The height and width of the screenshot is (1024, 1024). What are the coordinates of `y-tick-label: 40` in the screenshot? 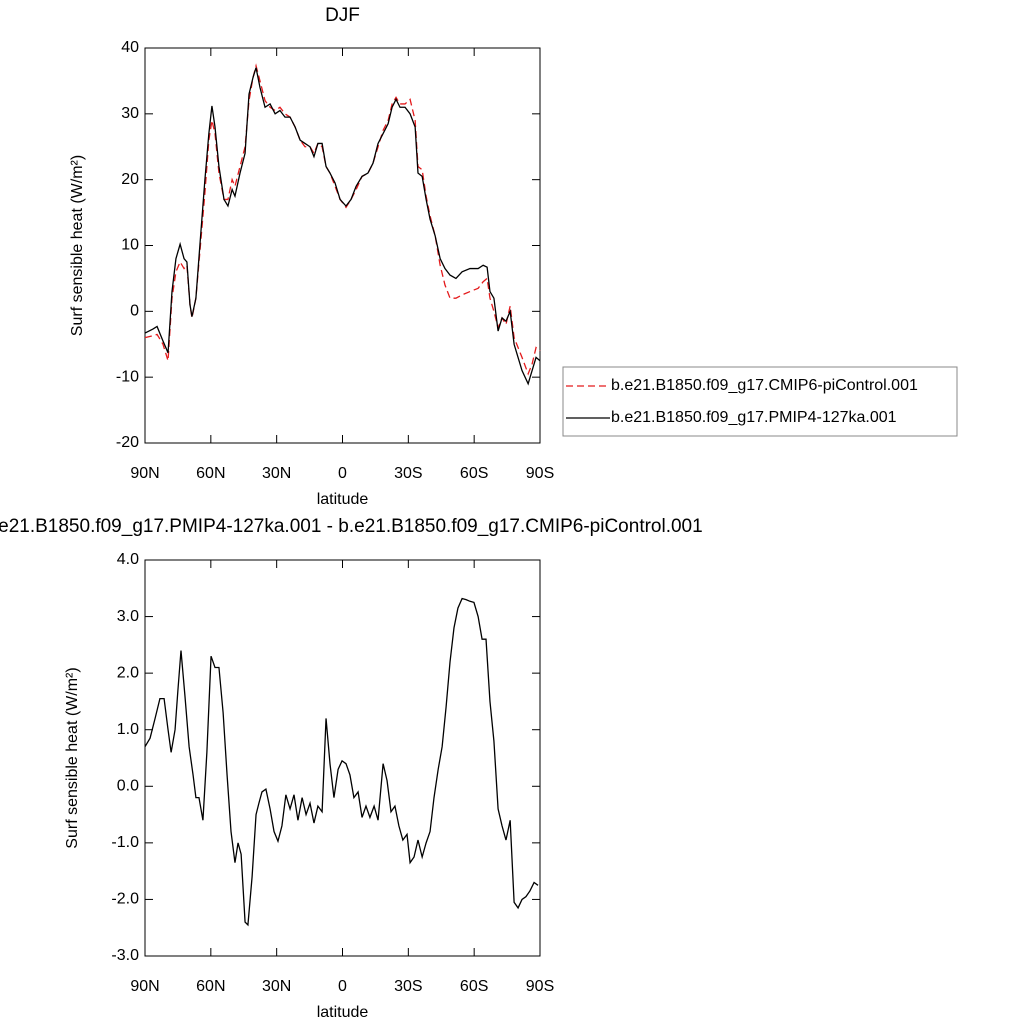 It's located at (130, 47).